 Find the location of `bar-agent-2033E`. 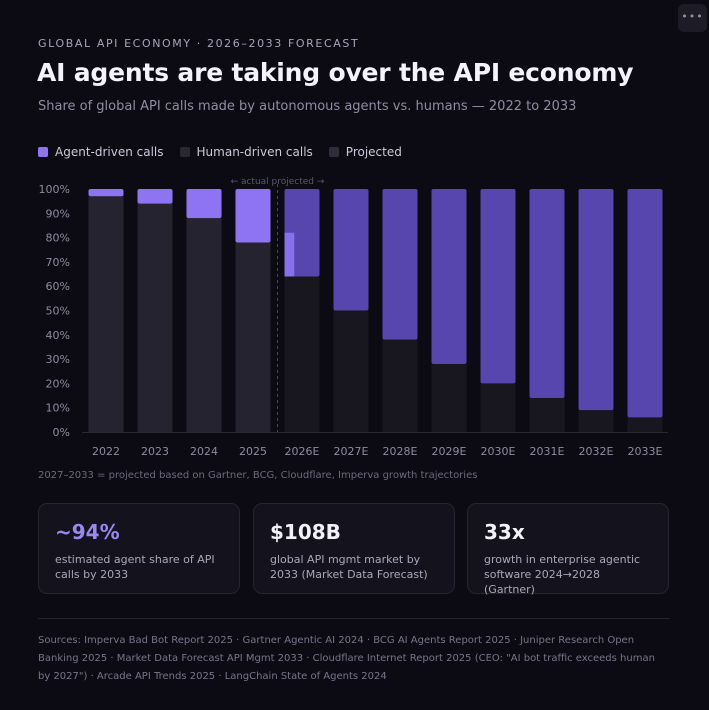

bar-agent-2033E is located at coordinates (645, 303).